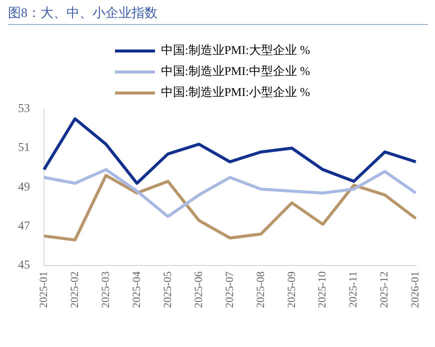  What do you see at coordinates (235, 71) in the screenshot?
I see `legend-label: 中国:制造业PMI:中型企业 %` at bounding box center [235, 71].